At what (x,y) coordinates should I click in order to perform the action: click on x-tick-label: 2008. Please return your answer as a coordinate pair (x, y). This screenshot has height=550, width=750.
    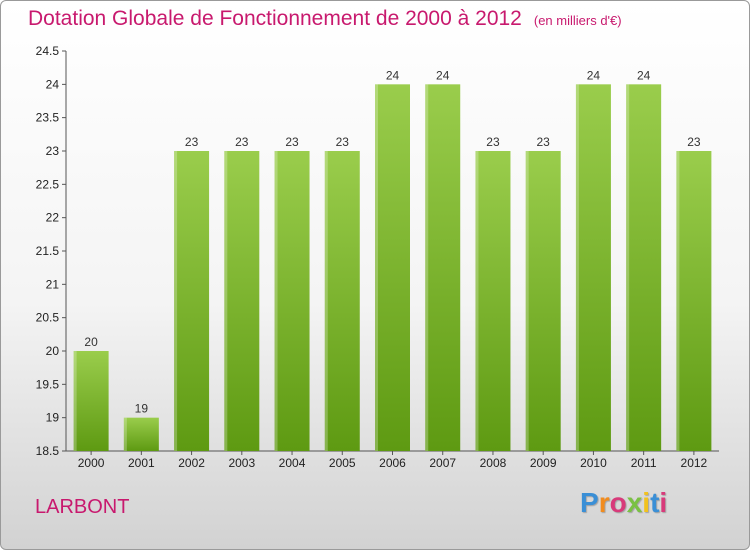
    Looking at the image, I should click on (493, 463).